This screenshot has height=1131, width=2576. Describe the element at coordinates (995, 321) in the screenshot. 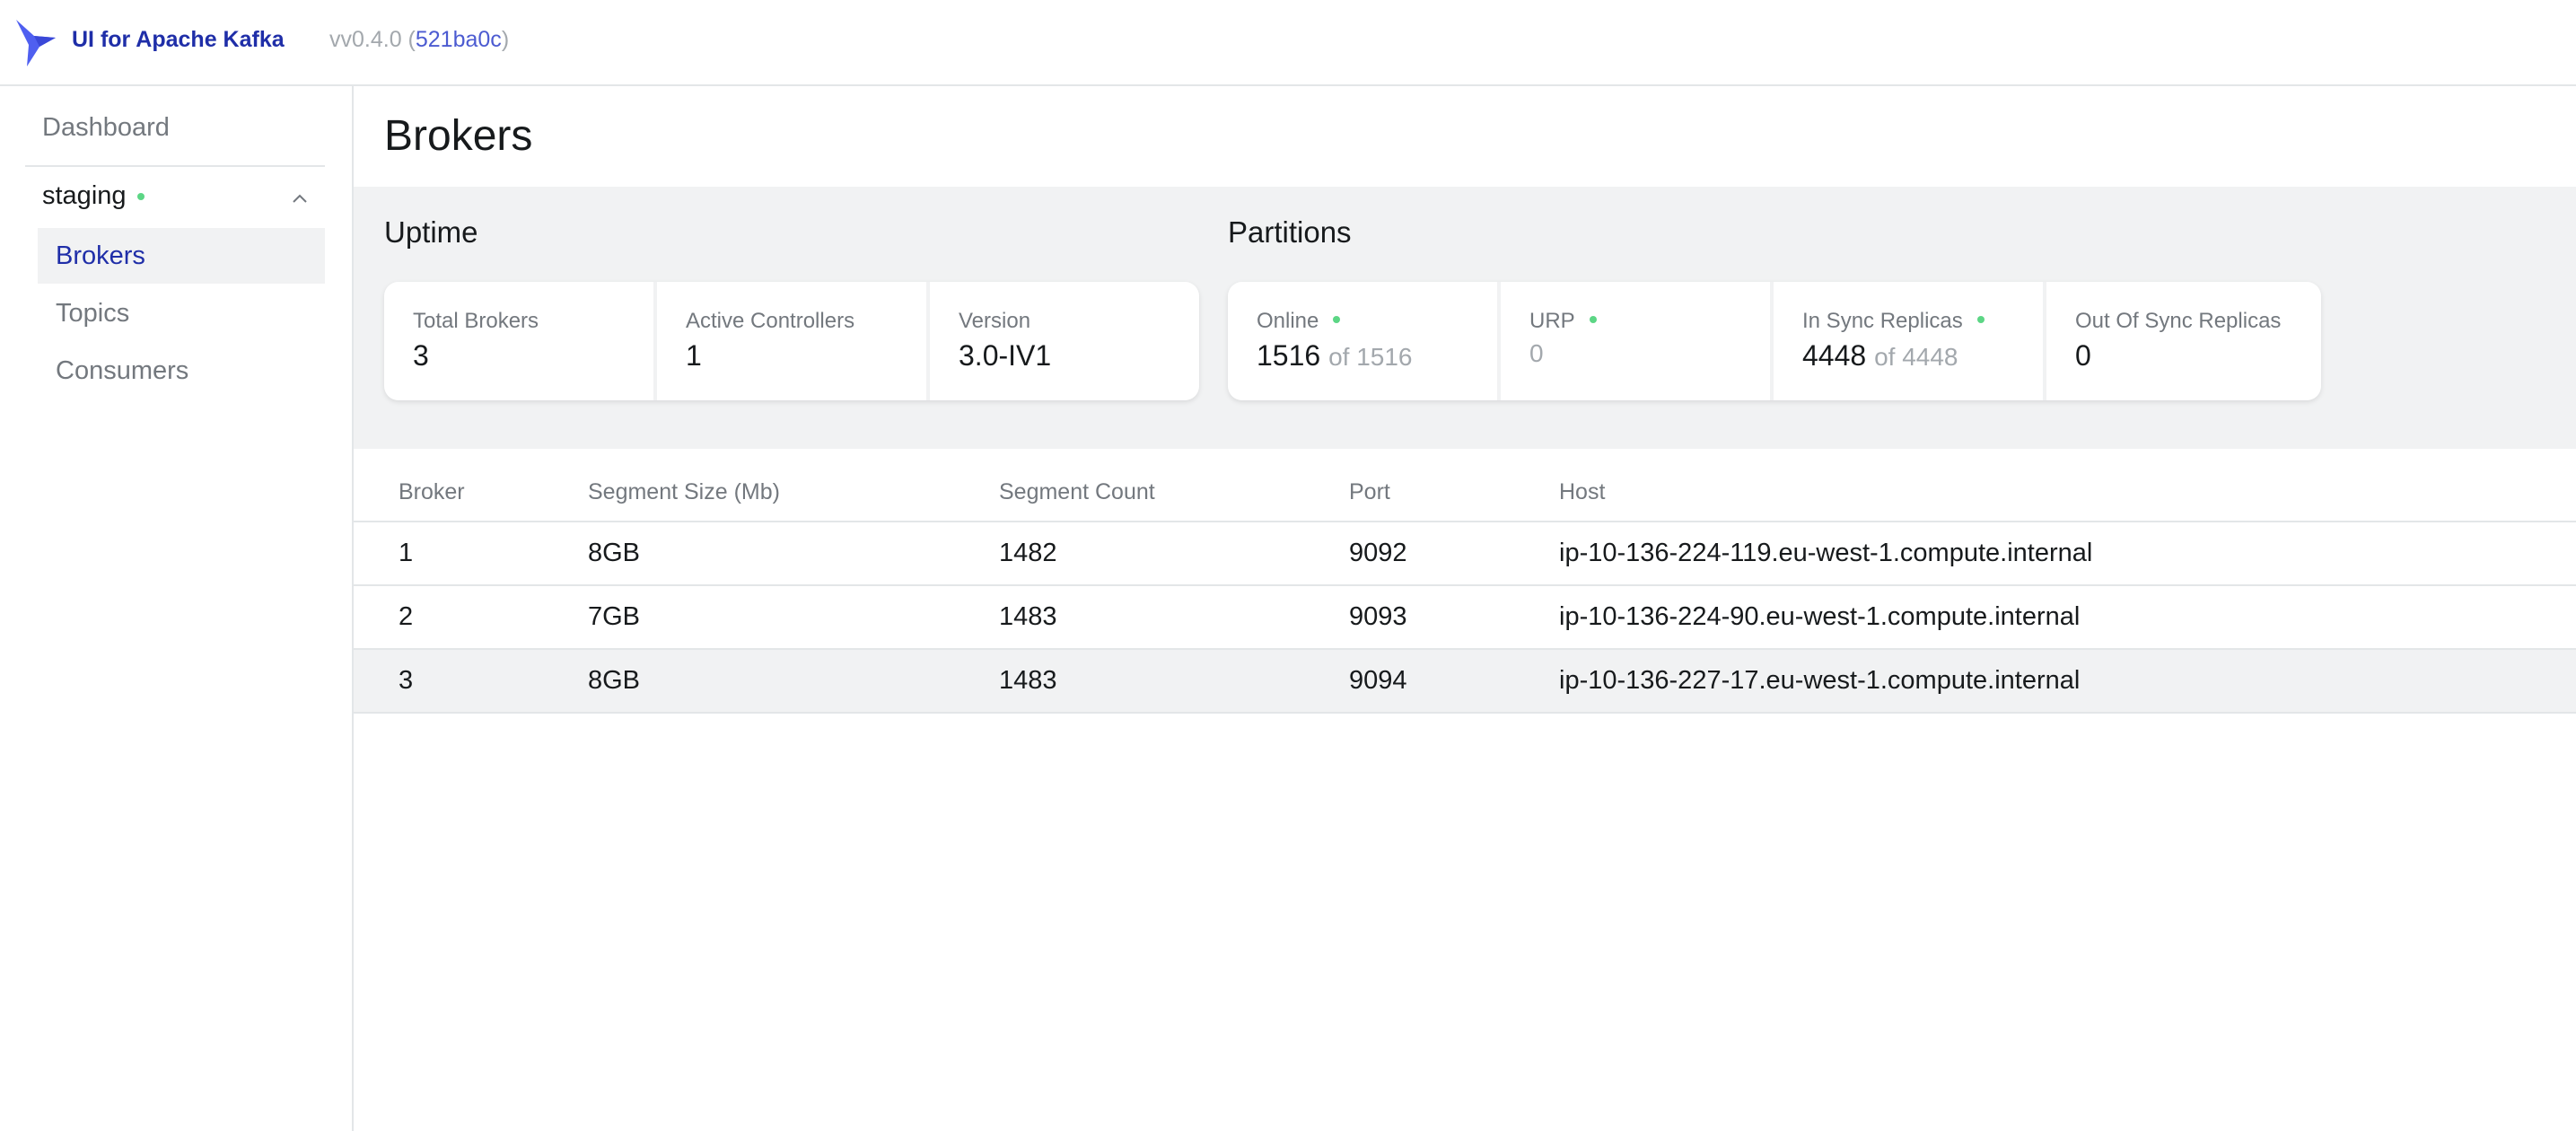

I see `card-label: Version` at that location.